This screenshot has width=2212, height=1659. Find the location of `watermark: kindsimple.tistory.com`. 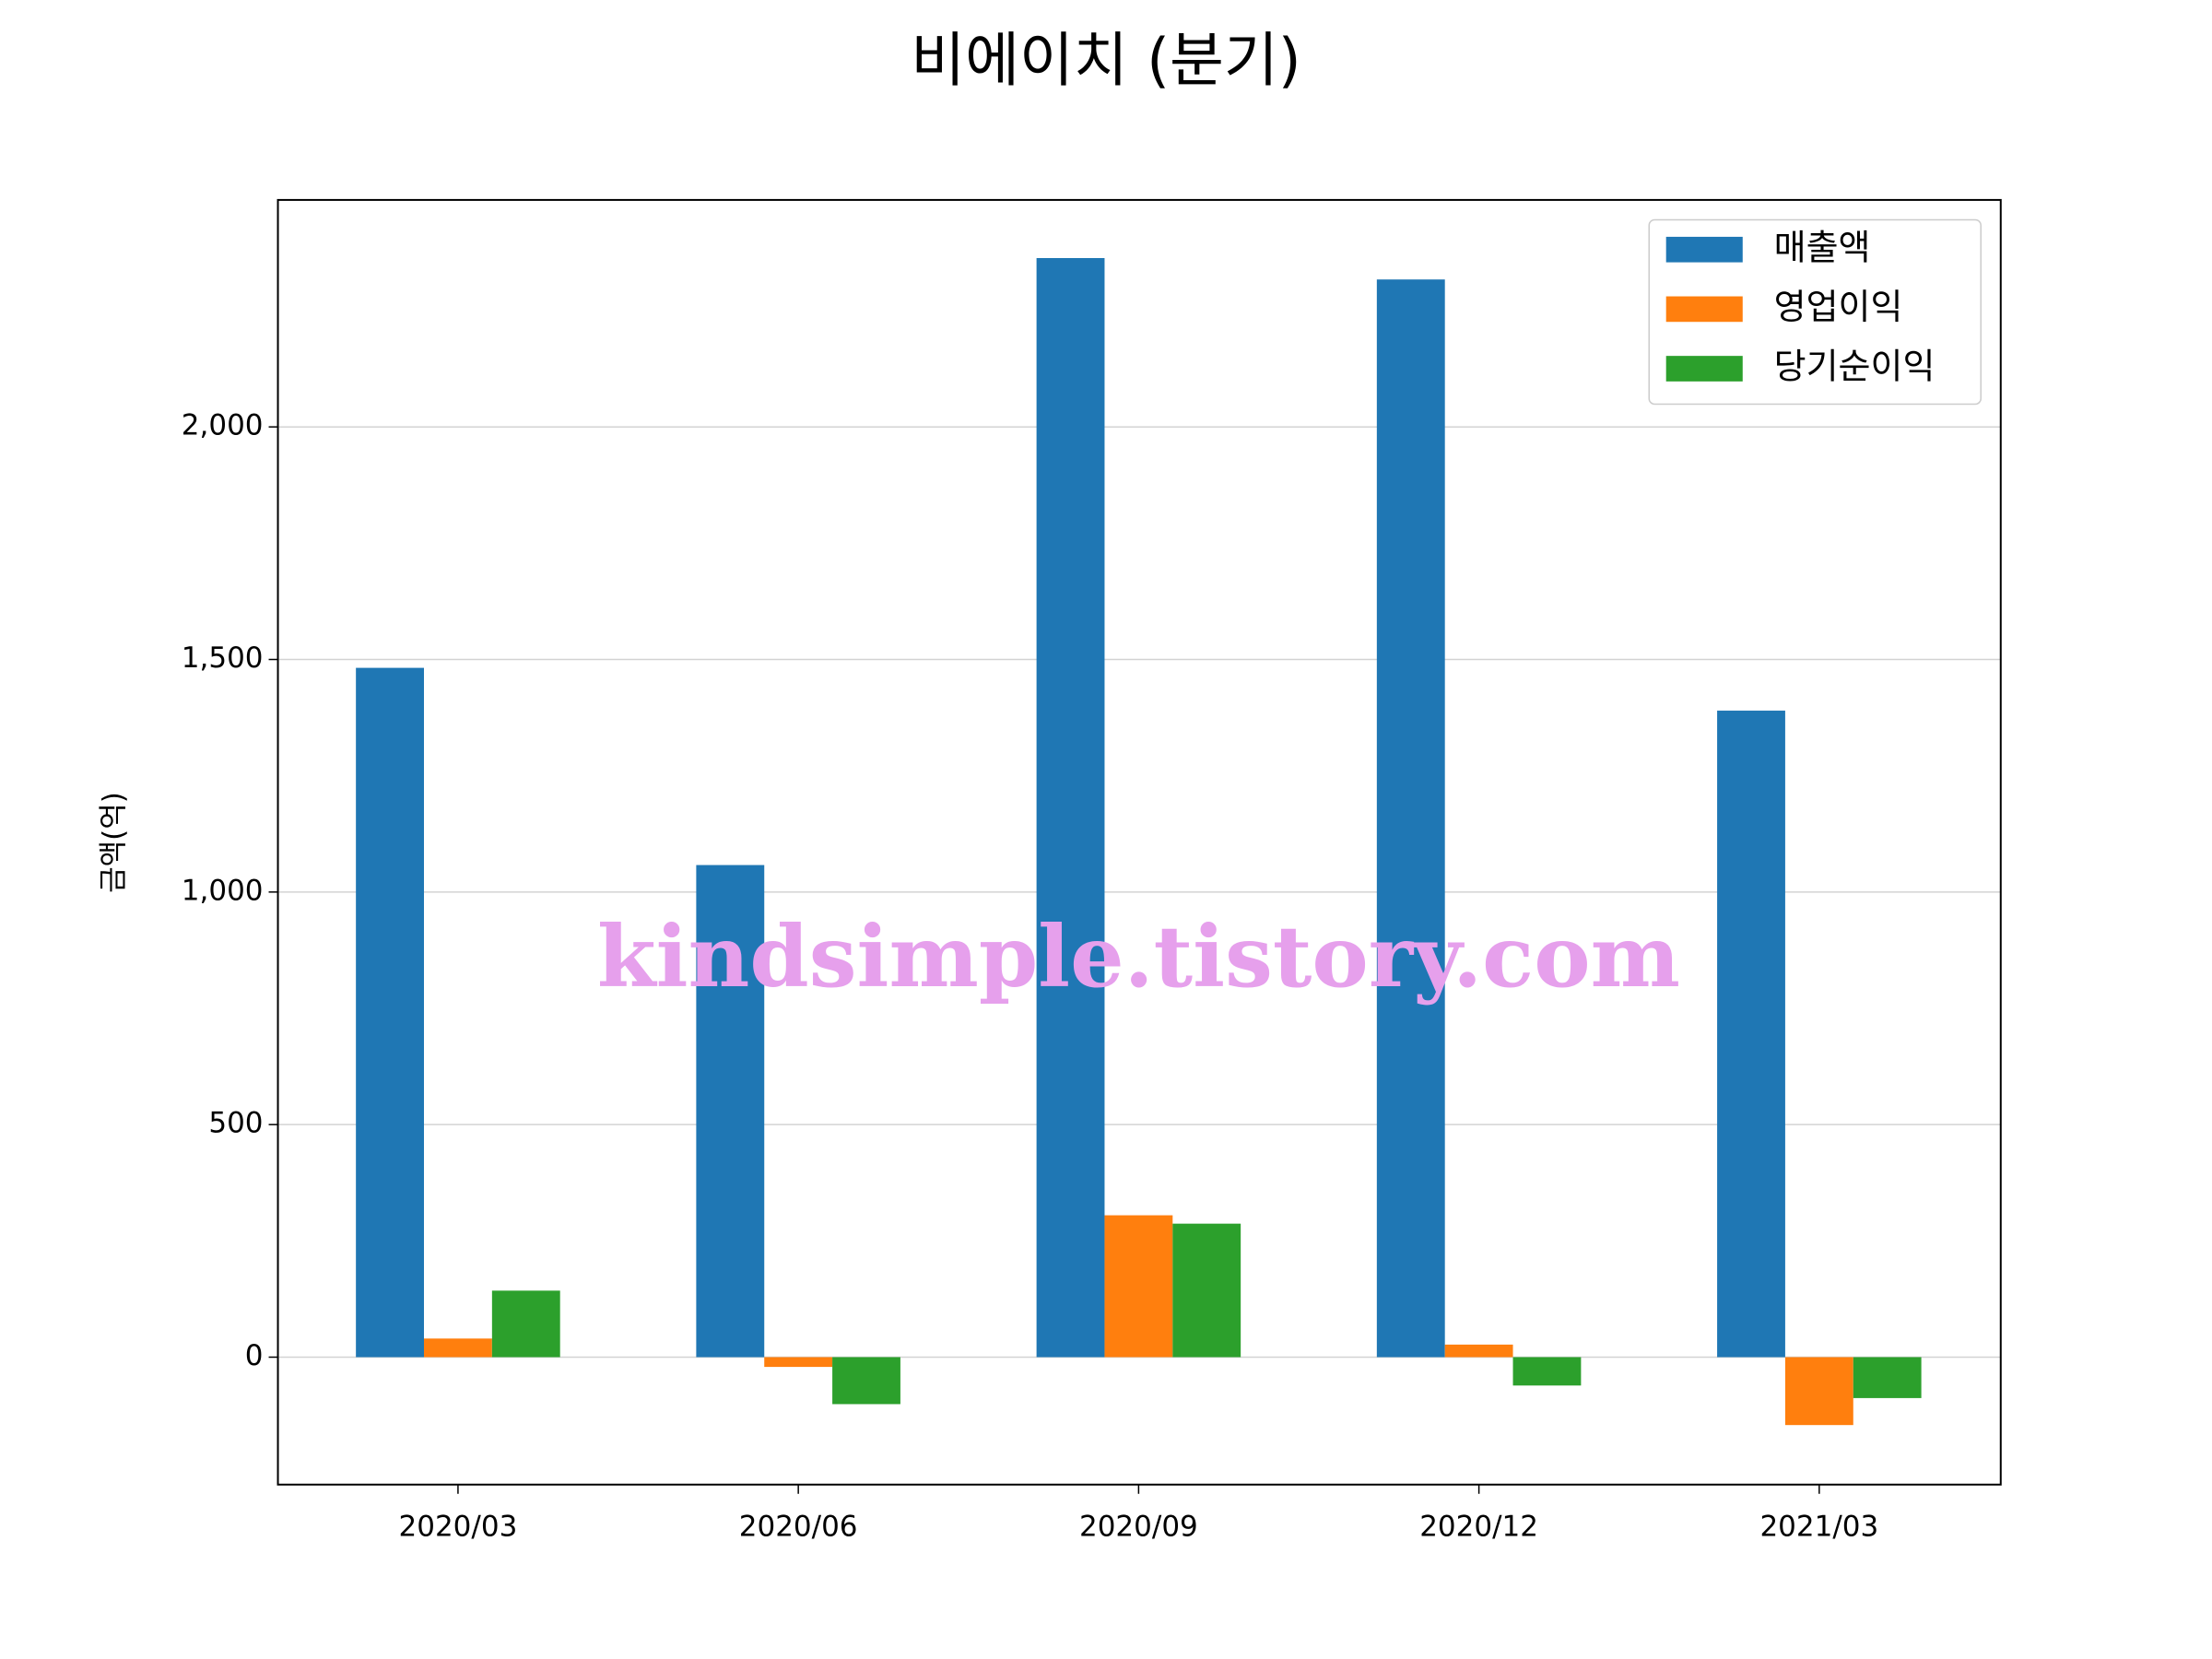

watermark: kindsimple.tistory.com is located at coordinates (1138, 956).